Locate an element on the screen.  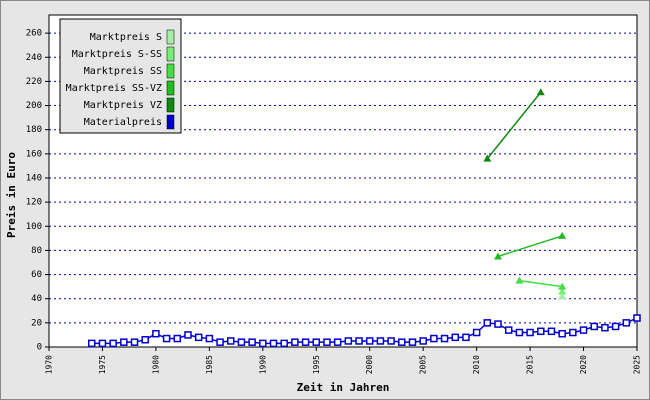
x-tick-label: 2005 is located at coordinates (423, 364).